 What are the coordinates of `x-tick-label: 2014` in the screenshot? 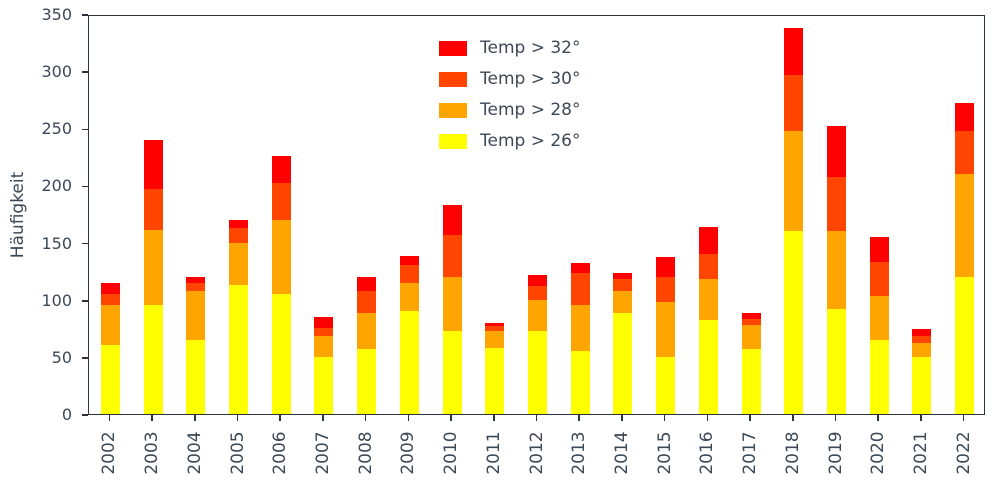 It's located at (621, 453).